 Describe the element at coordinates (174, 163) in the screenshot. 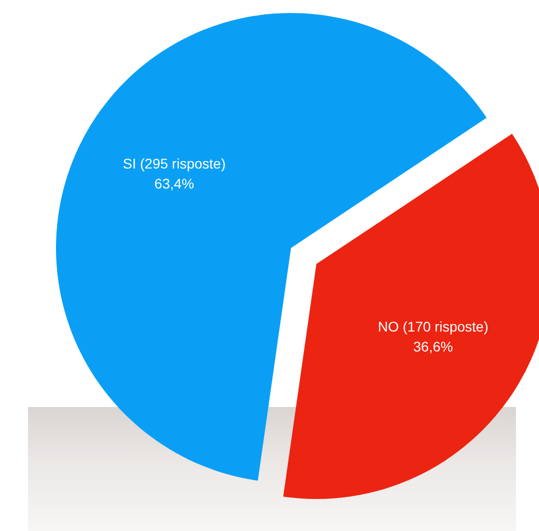

I see `slice-label: SI (295 risposte)` at that location.